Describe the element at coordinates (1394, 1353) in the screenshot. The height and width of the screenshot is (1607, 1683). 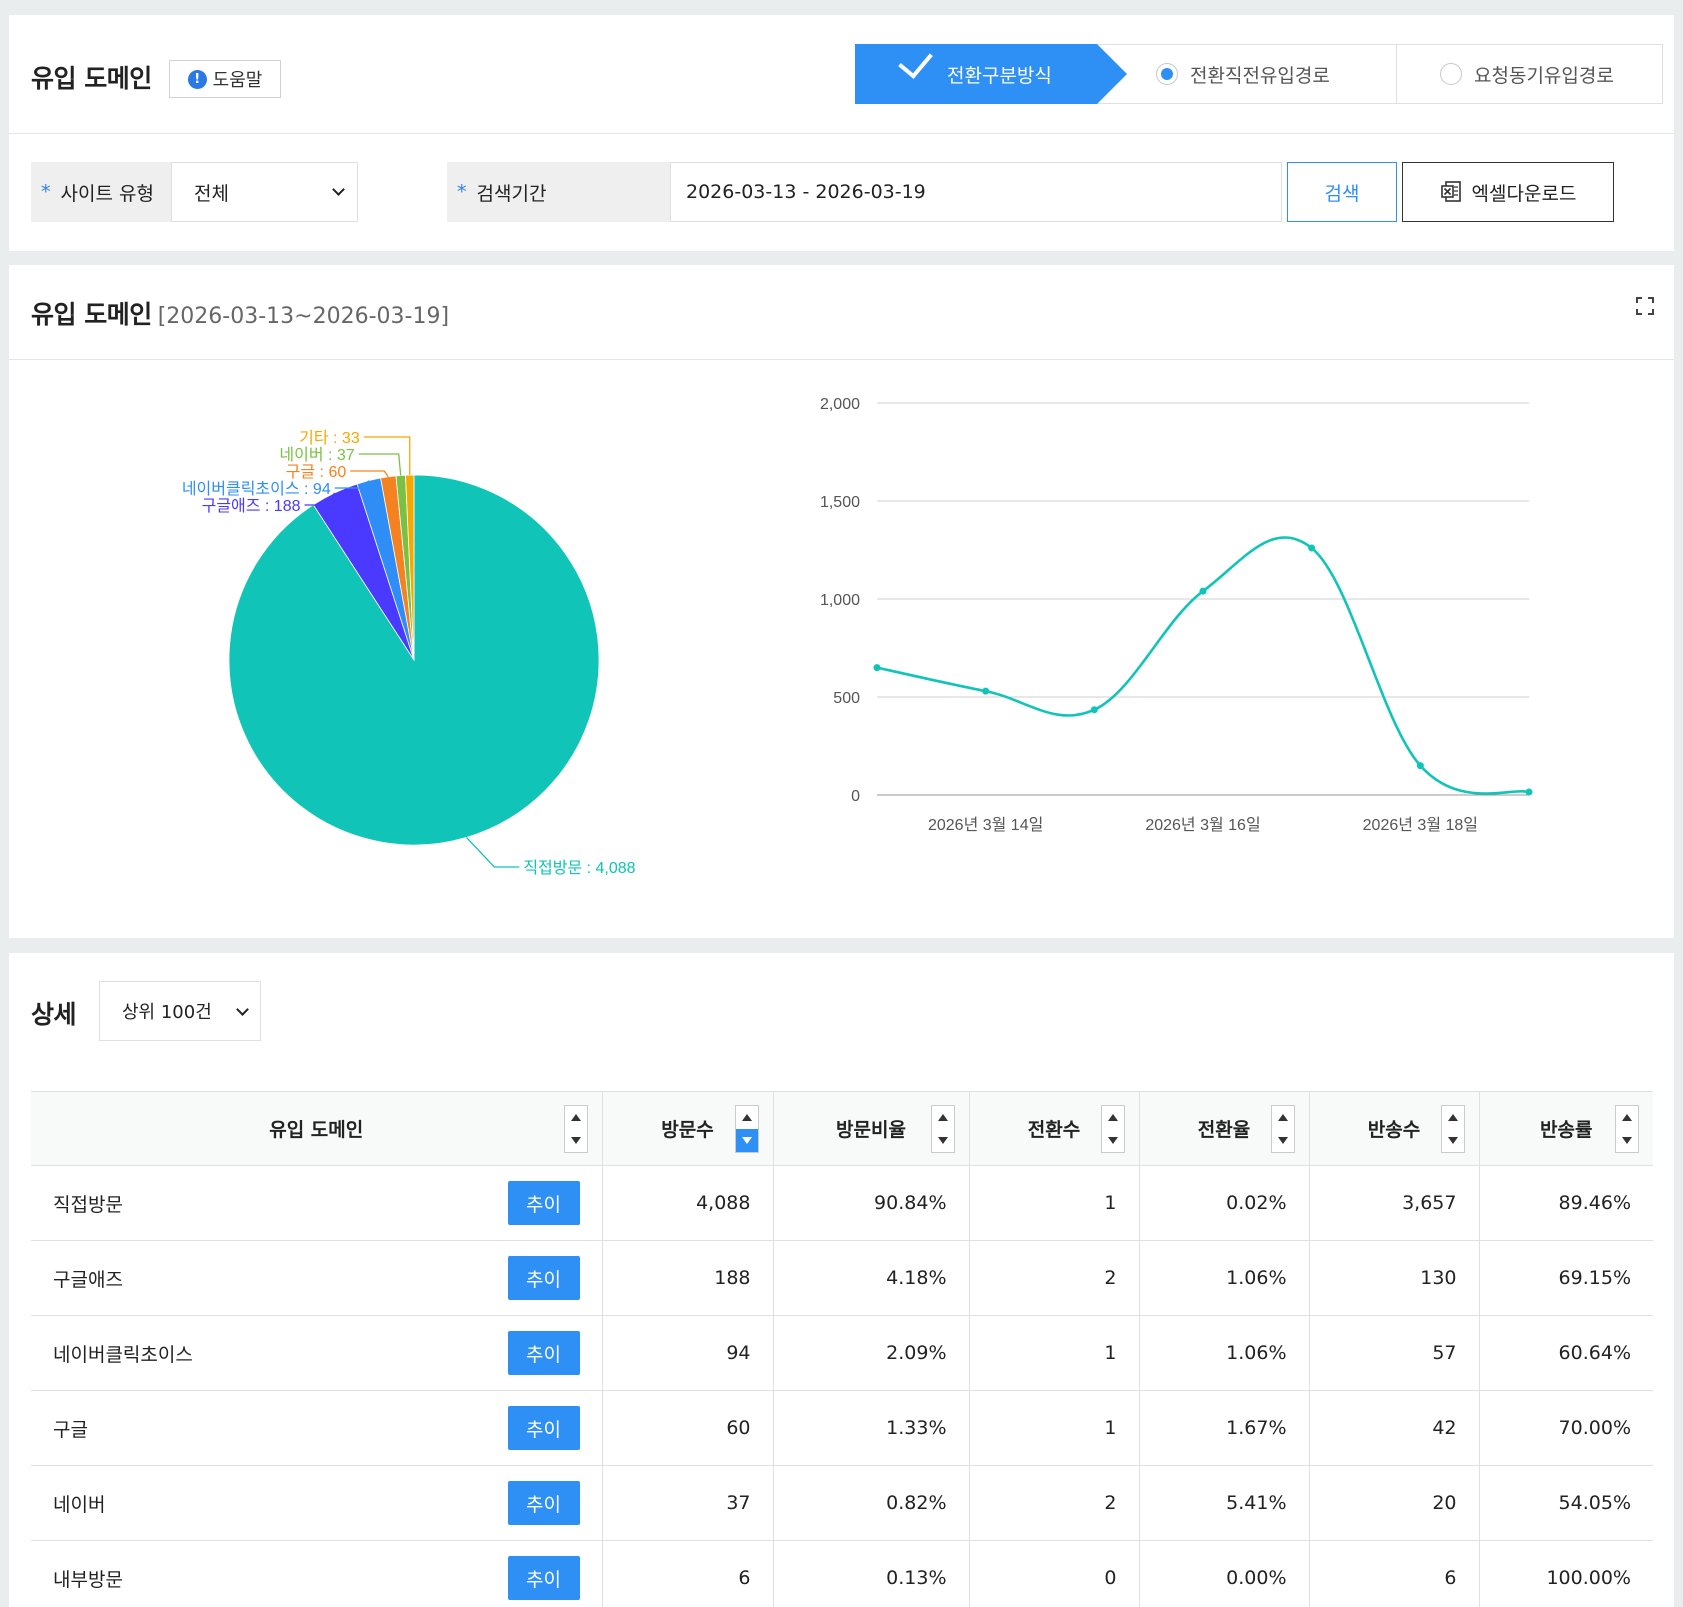
I see `cell-bounces: 57` at that location.